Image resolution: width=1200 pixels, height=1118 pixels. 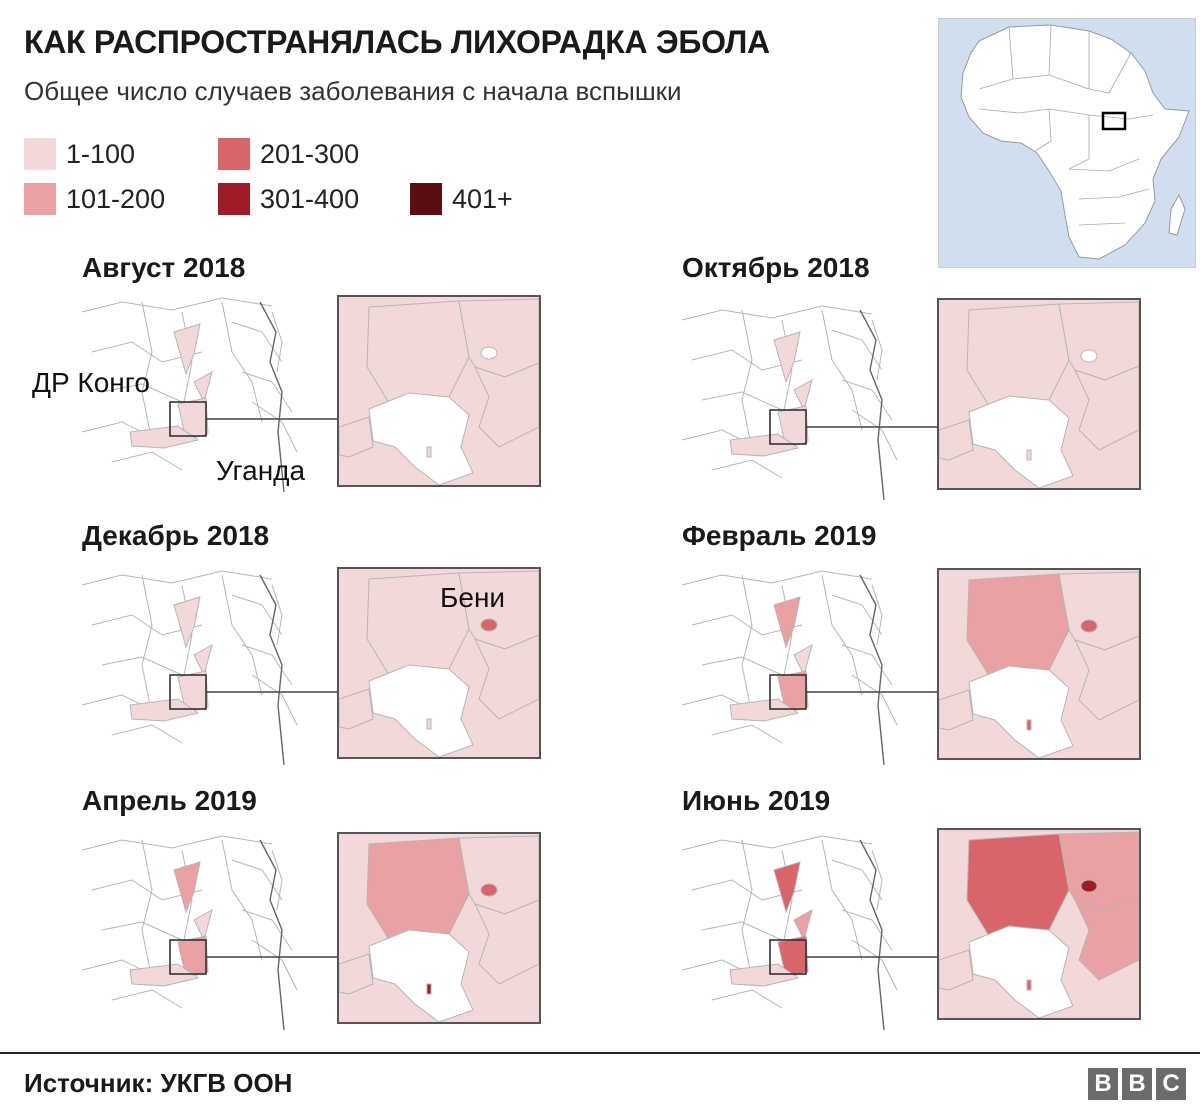 I want to click on panel-title: Апрель 2019, so click(x=169, y=800).